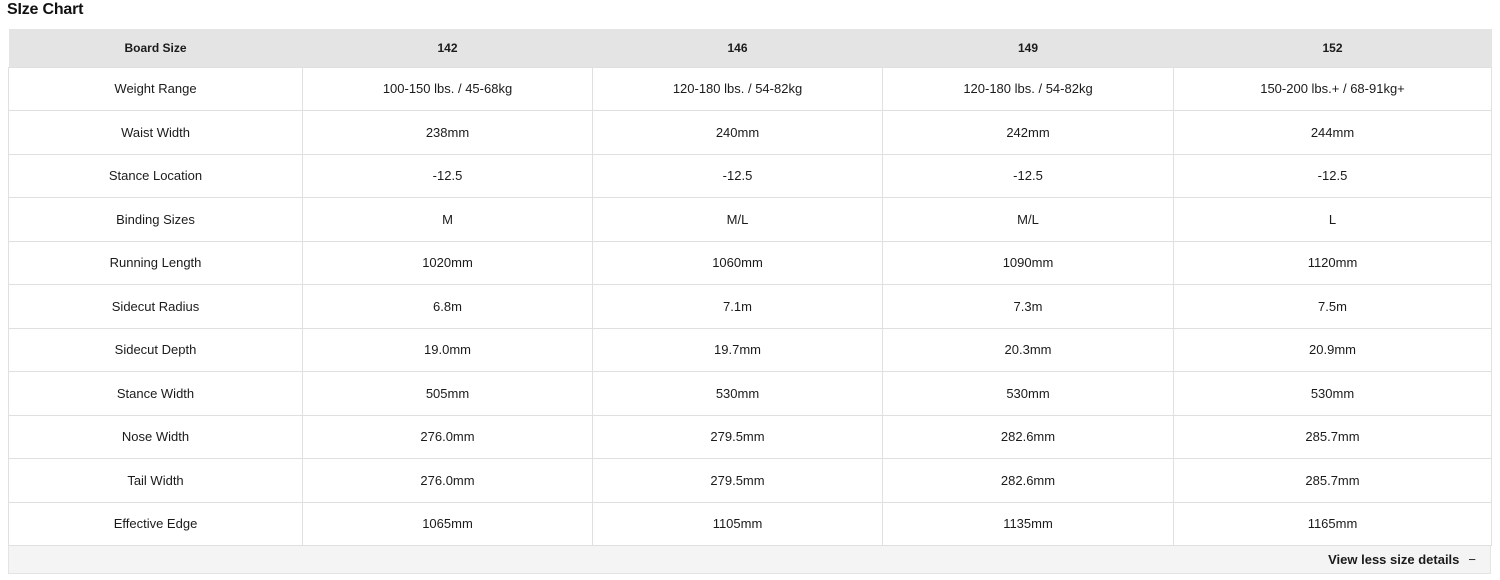 Image resolution: width=1500 pixels, height=580 pixels. I want to click on row-label: Tail Width, so click(155, 480).